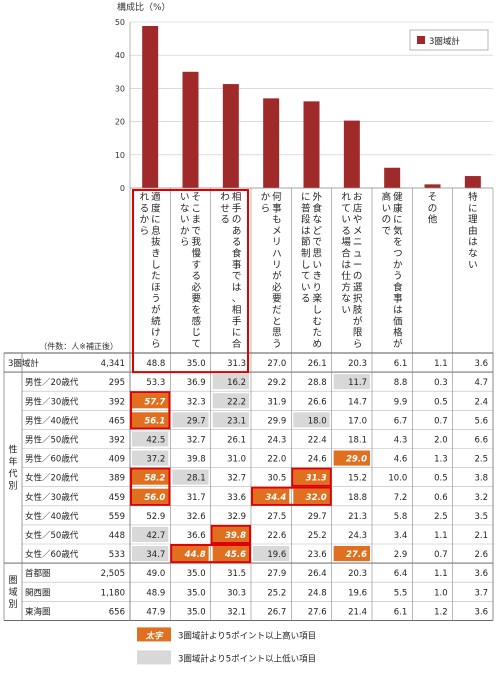 The image size is (500, 675). What do you see at coordinates (117, 383) in the screenshot?
I see `row-count: 295` at bounding box center [117, 383].